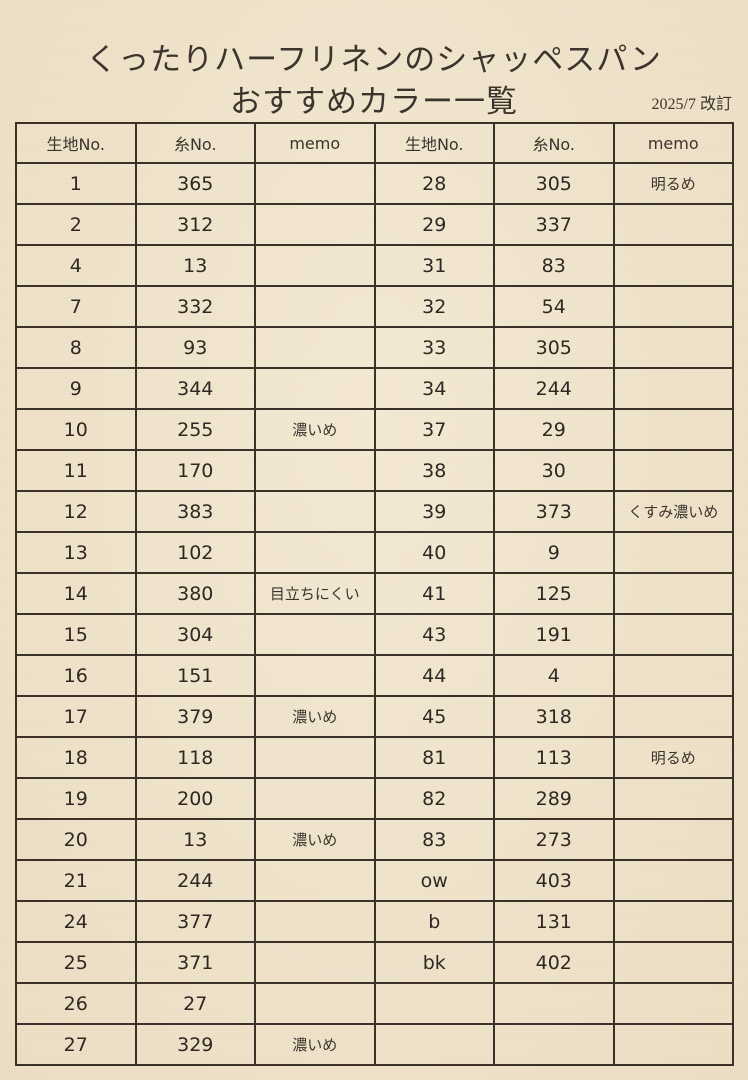 The width and height of the screenshot is (748, 1080). What do you see at coordinates (554, 880) in the screenshot?
I see `thread-no-cell: 403` at bounding box center [554, 880].